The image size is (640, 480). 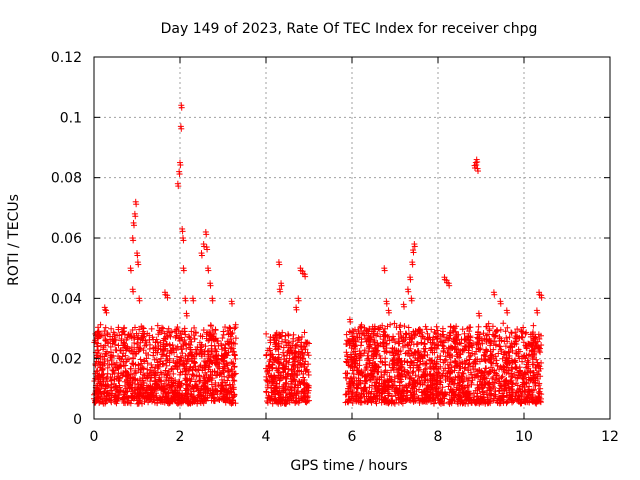 What do you see at coordinates (438, 437) in the screenshot?
I see `x-tick-label: 8` at bounding box center [438, 437].